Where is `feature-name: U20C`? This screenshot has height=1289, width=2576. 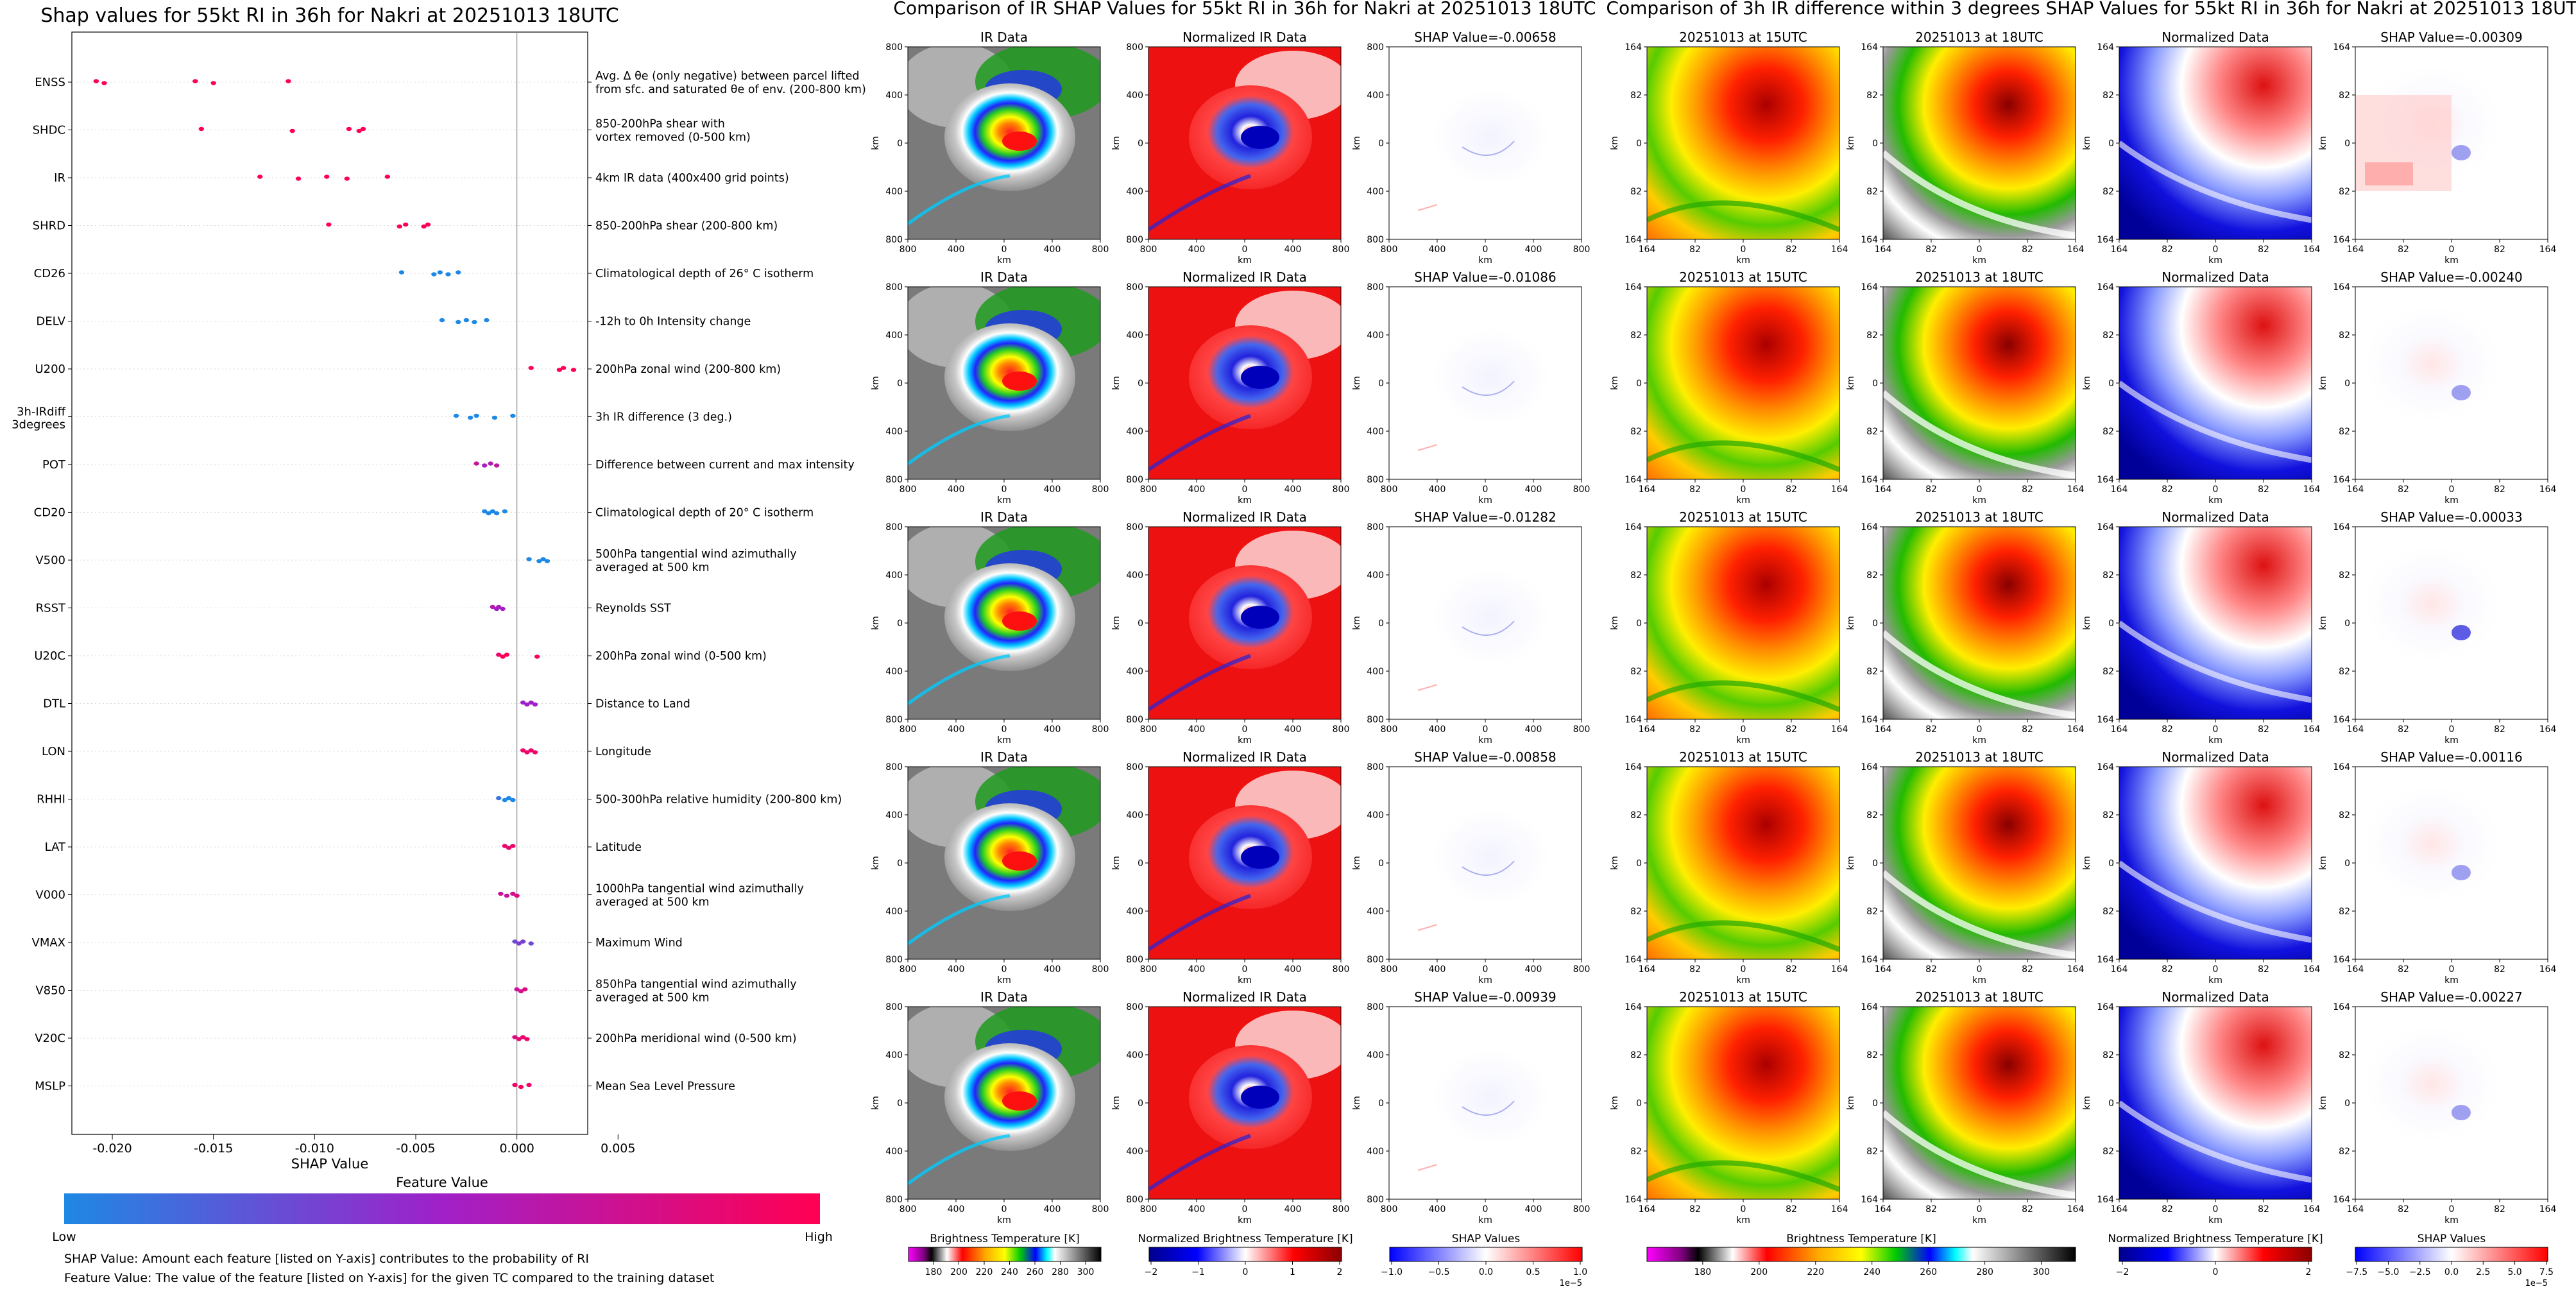
feature-name: U20C is located at coordinates (49, 656).